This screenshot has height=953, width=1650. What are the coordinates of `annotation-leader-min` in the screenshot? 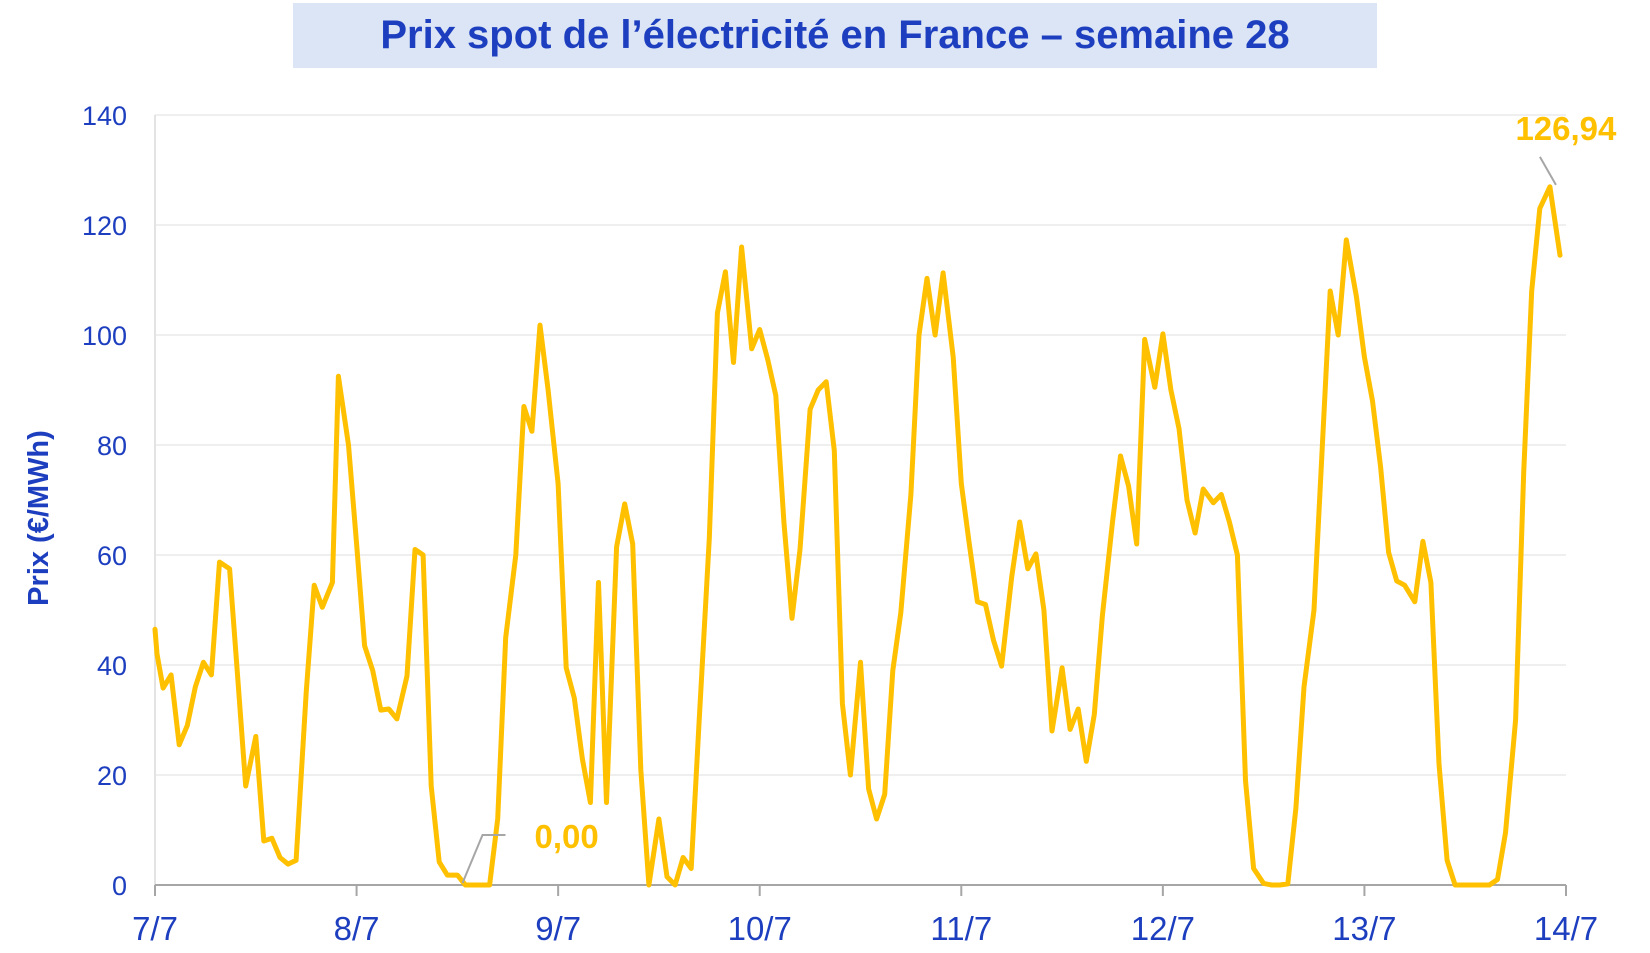 It's located at (483, 859).